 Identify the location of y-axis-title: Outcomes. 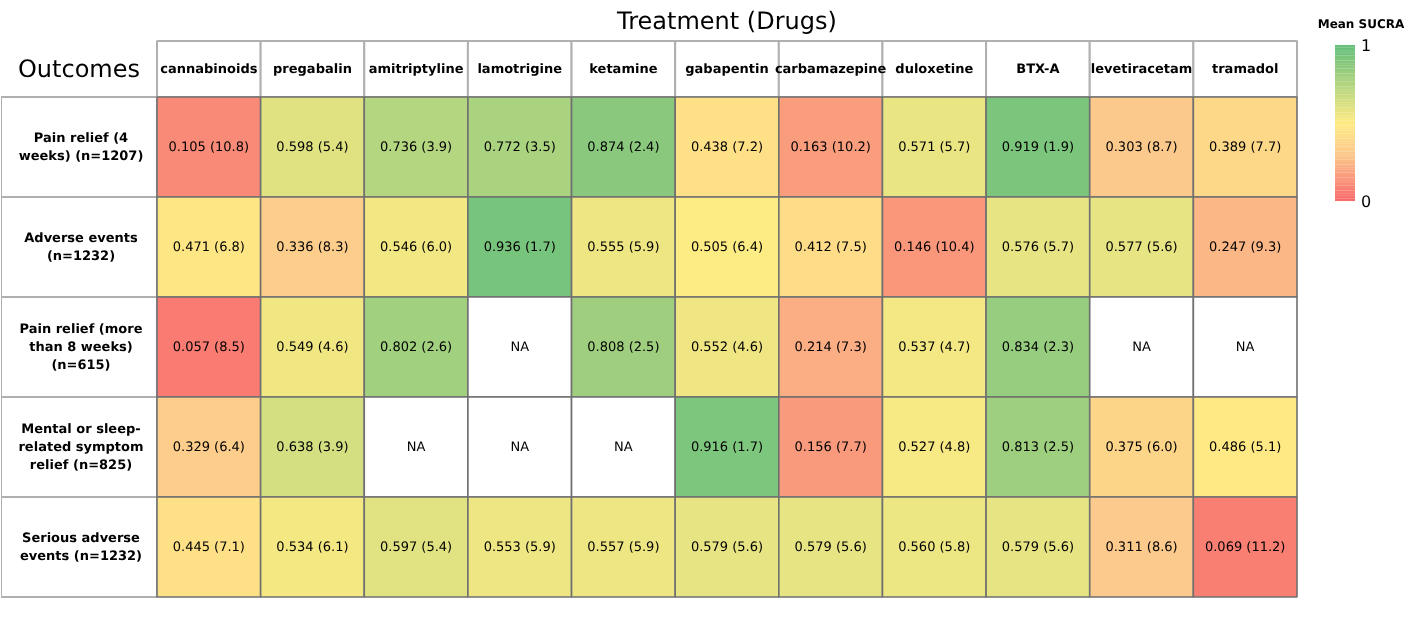
(79, 69).